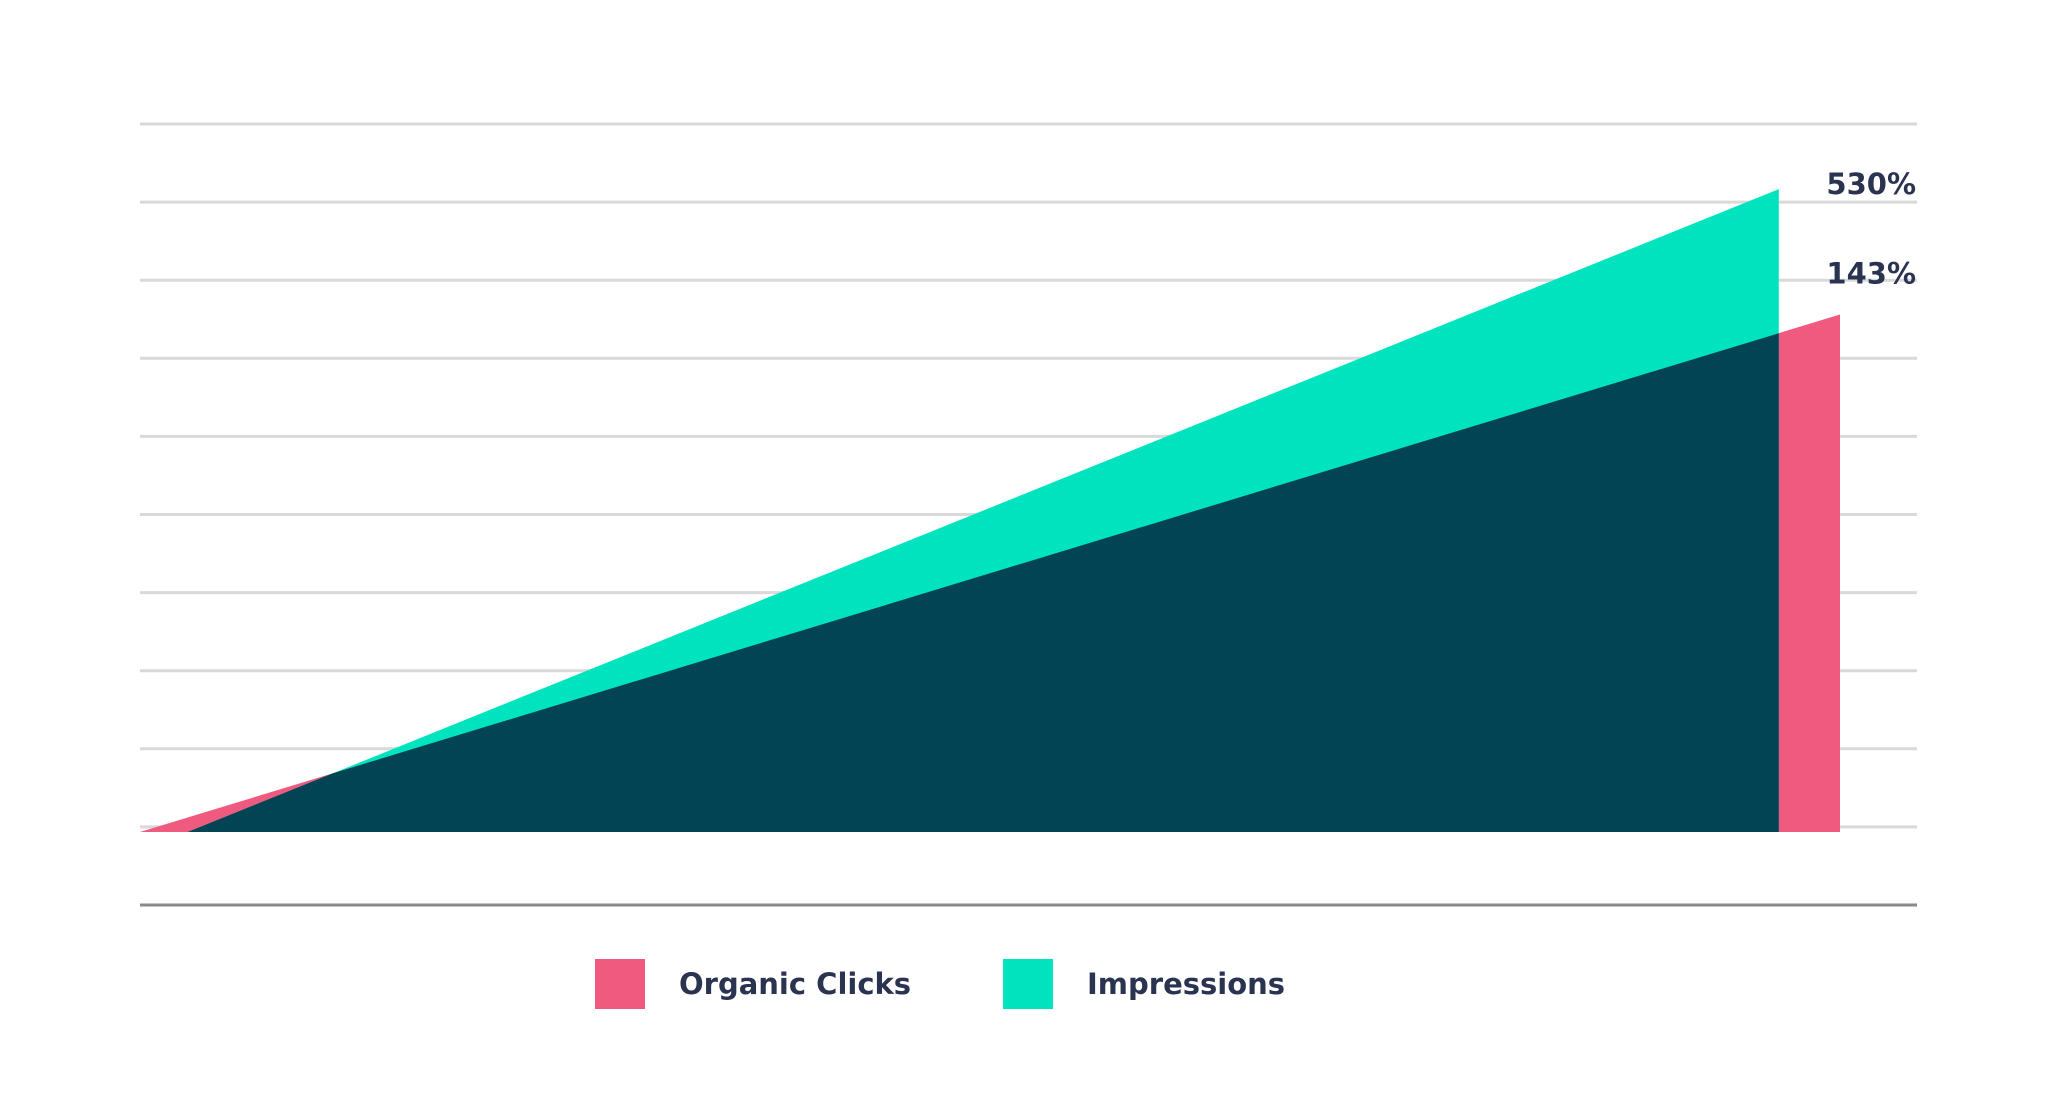 This screenshot has height=1094, width=2048. I want to click on legend-item-impressions: Impressions, so click(1144, 984).